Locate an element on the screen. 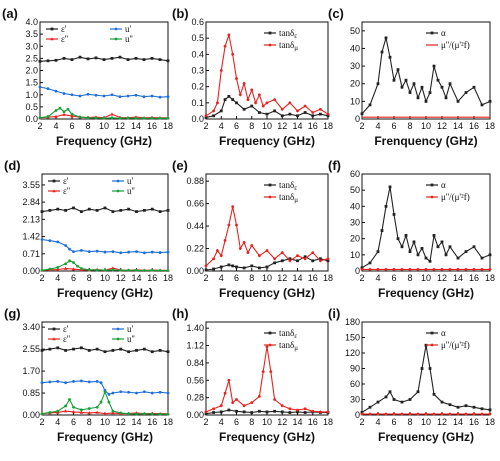  x-tick-label: 12 is located at coordinates (120, 126).